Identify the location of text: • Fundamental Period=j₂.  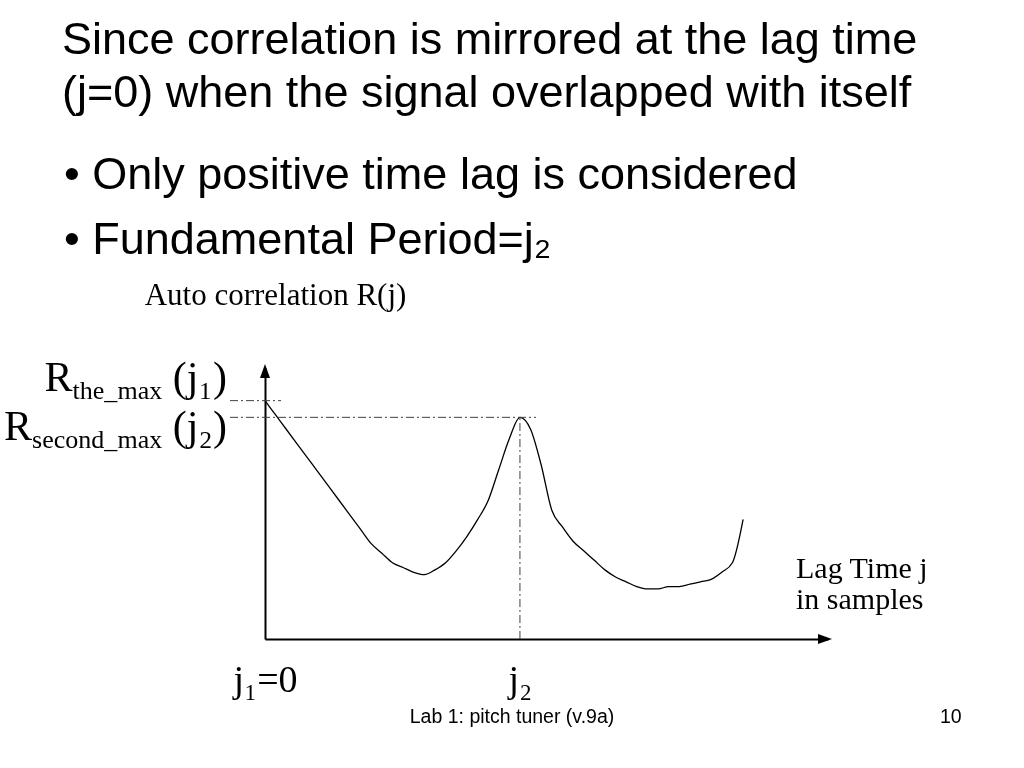
(308, 239).